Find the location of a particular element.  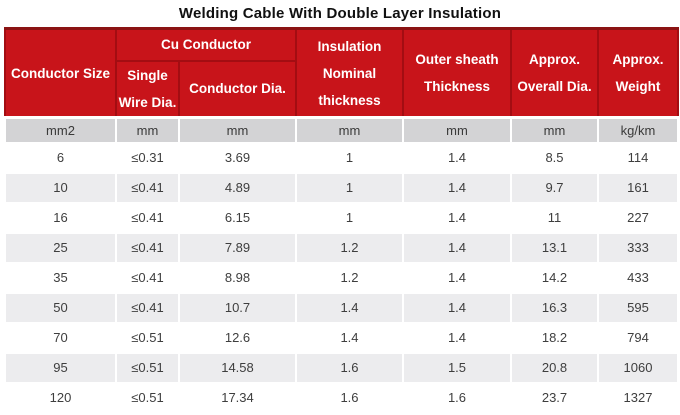

table-row: 35 ≤0.41 8.98 1.2 1.4 14.2 433 is located at coordinates (341, 277).